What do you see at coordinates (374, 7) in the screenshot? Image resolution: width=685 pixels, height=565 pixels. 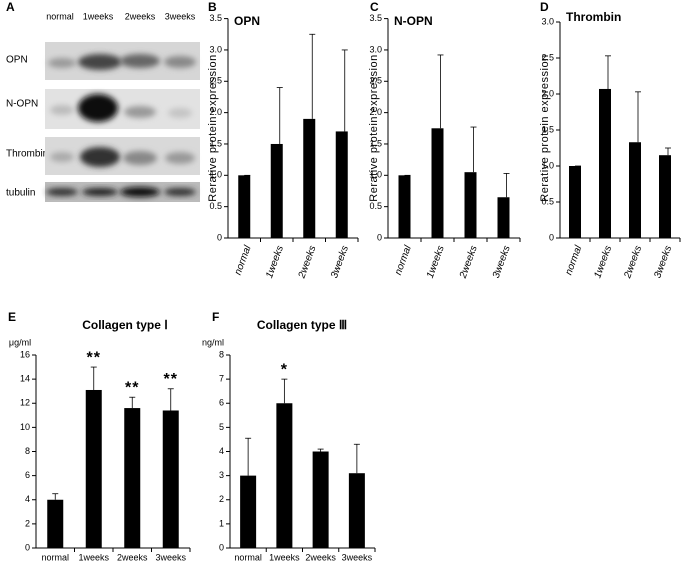 I see `panel-letter: C` at bounding box center [374, 7].